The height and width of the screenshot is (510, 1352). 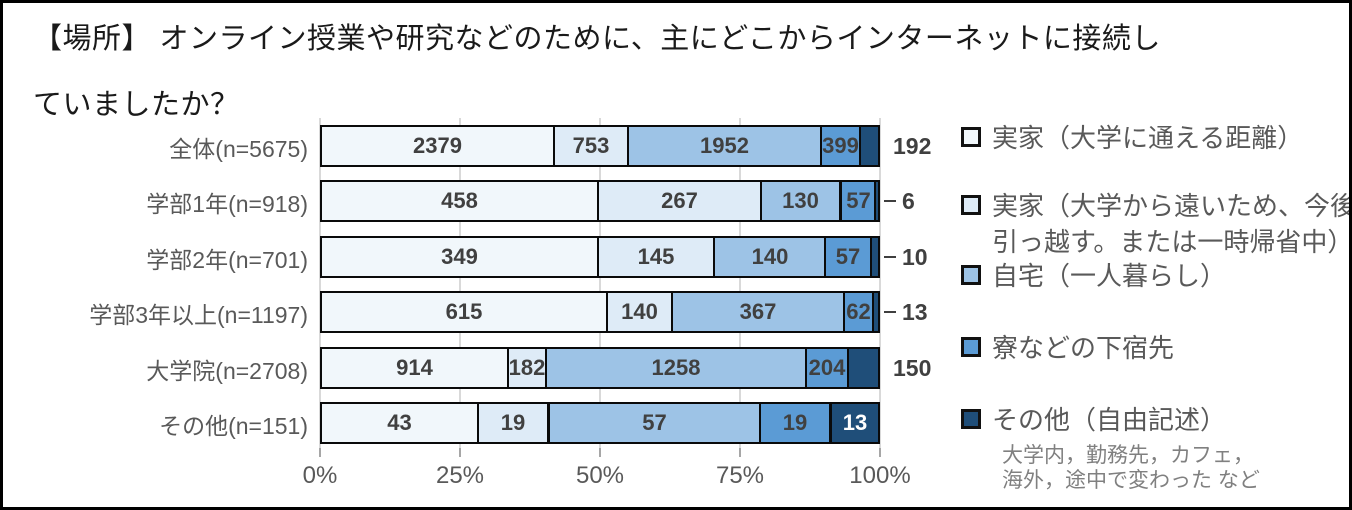 What do you see at coordinates (915, 311) in the screenshot?
I see `bar-value-text: 13` at bounding box center [915, 311].